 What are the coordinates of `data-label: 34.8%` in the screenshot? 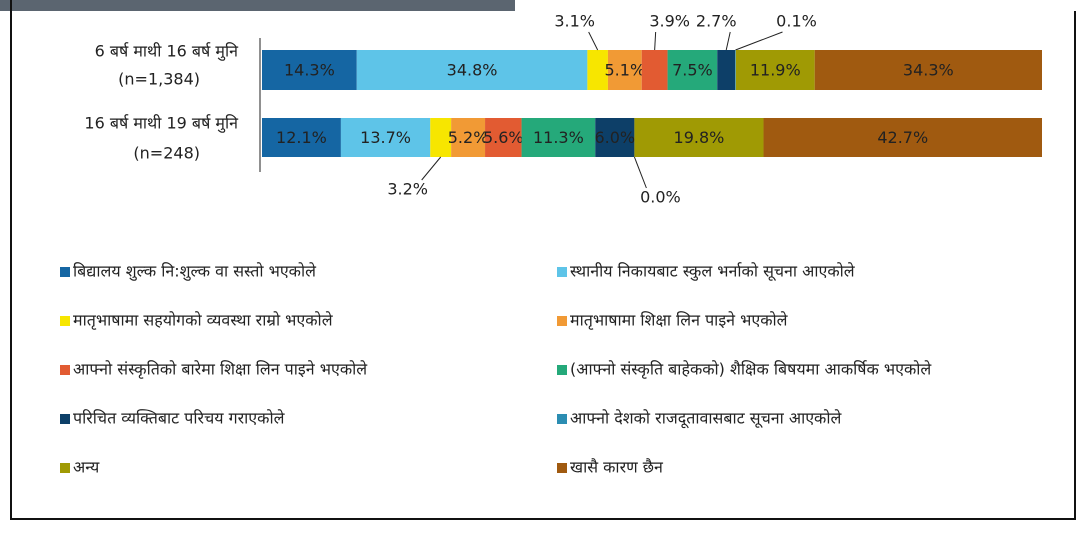 It's located at (472, 70).